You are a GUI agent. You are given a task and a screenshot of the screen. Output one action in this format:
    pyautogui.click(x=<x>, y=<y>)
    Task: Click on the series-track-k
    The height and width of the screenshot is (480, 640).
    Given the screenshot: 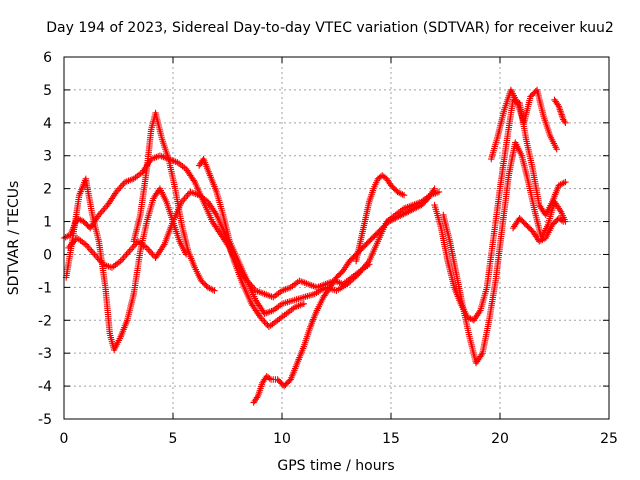 What is the action you would take?
    pyautogui.click(x=538, y=230)
    